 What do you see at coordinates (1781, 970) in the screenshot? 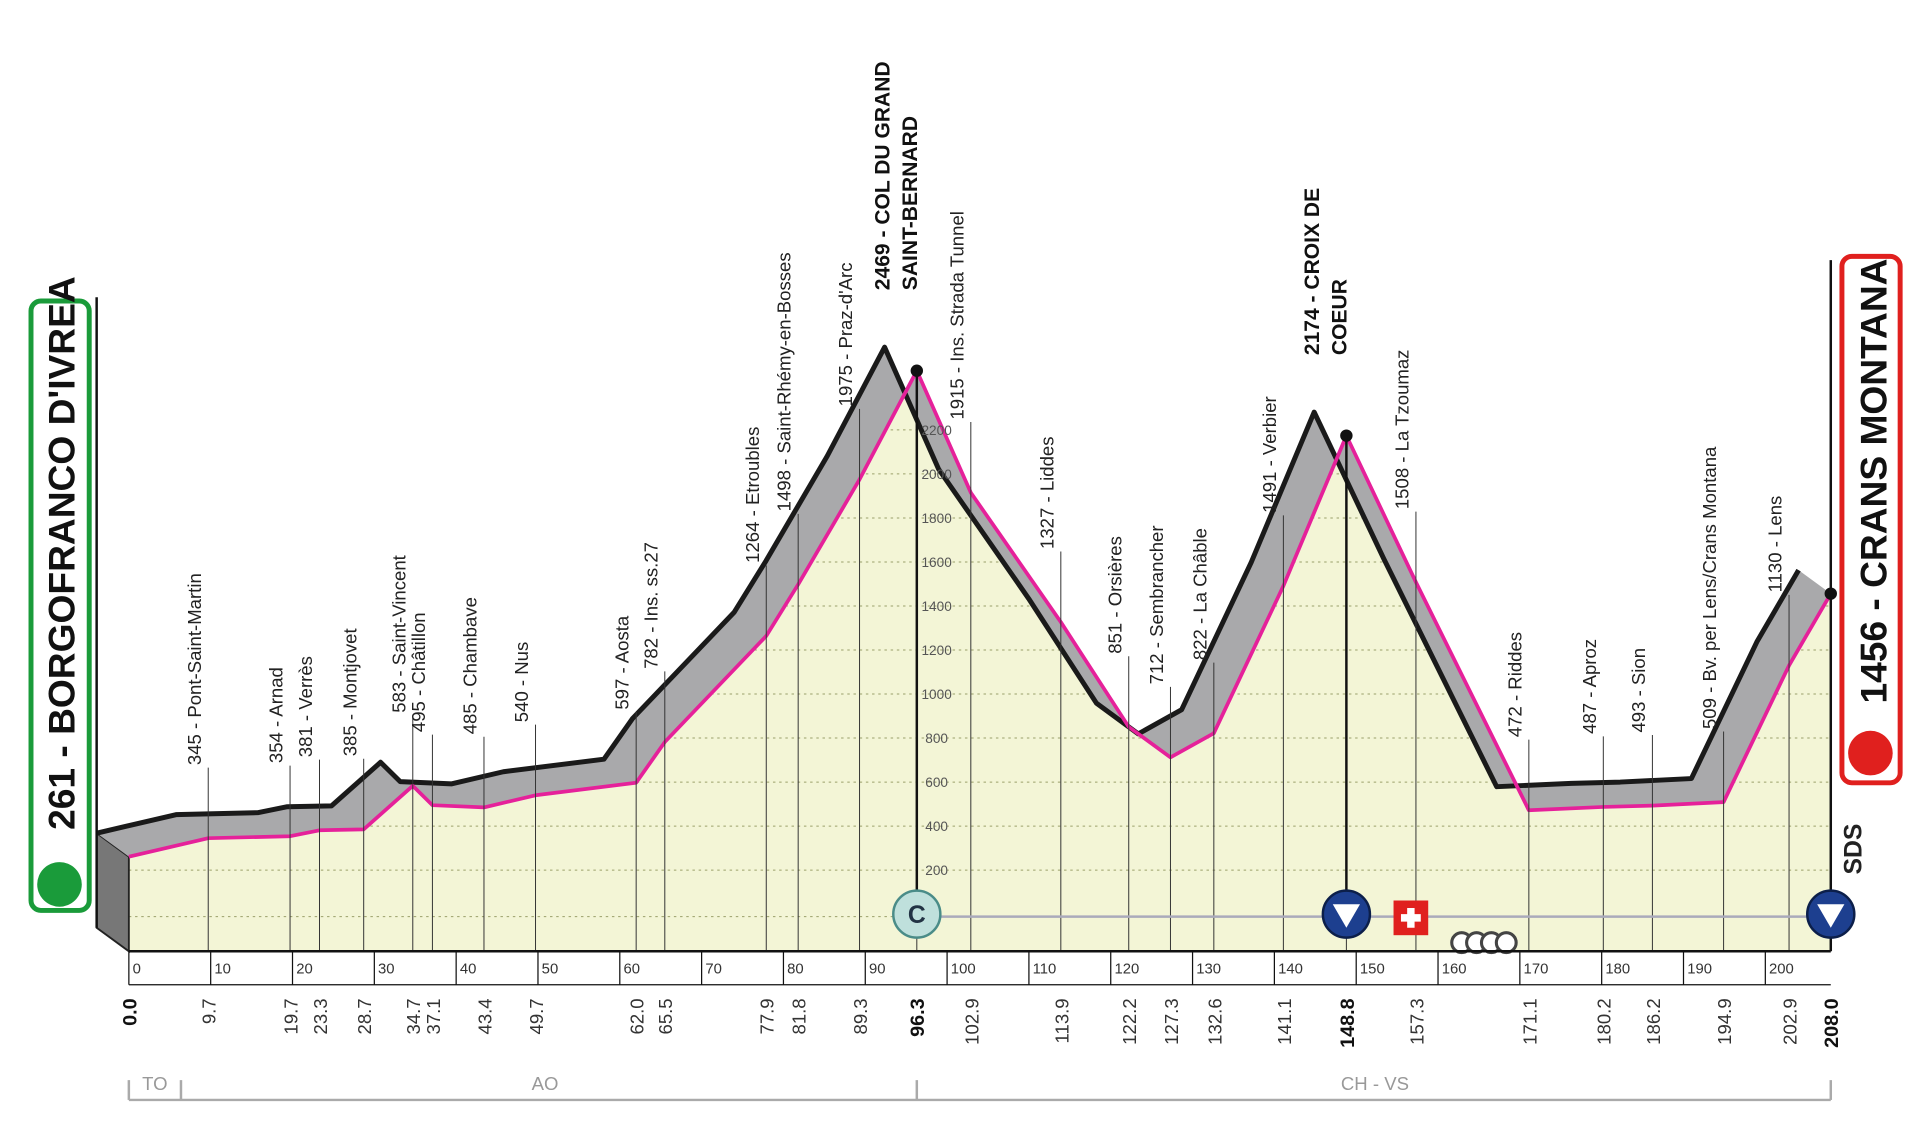
I see `x-tick-label: 200` at bounding box center [1781, 970].